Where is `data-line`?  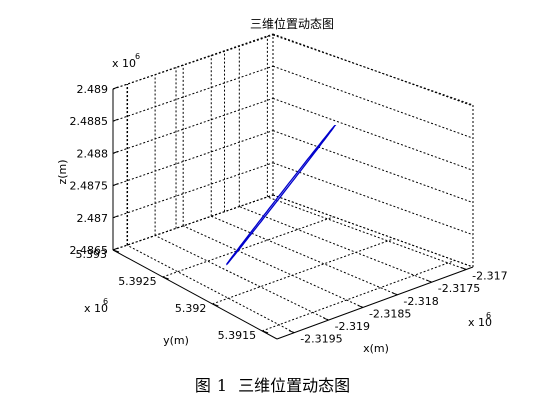 data-line is located at coordinates (281, 195).